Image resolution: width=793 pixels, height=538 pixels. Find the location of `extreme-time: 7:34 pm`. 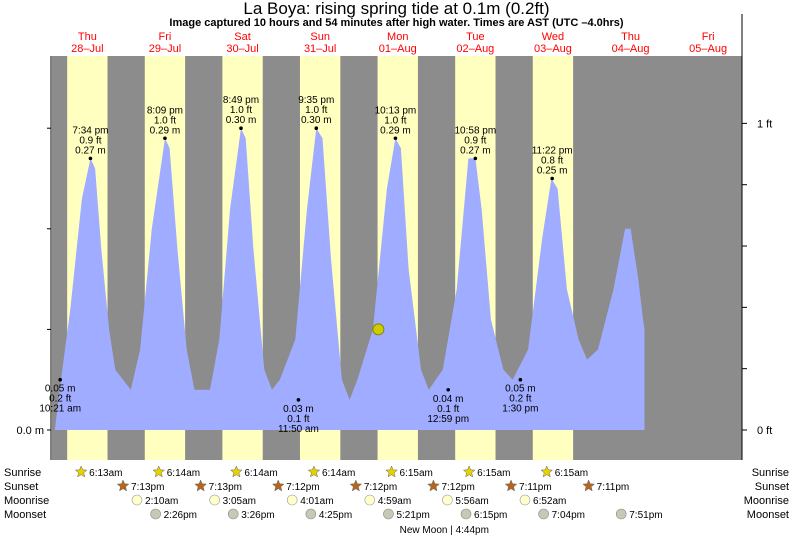

extreme-time: 7:34 pm is located at coordinates (90, 130).